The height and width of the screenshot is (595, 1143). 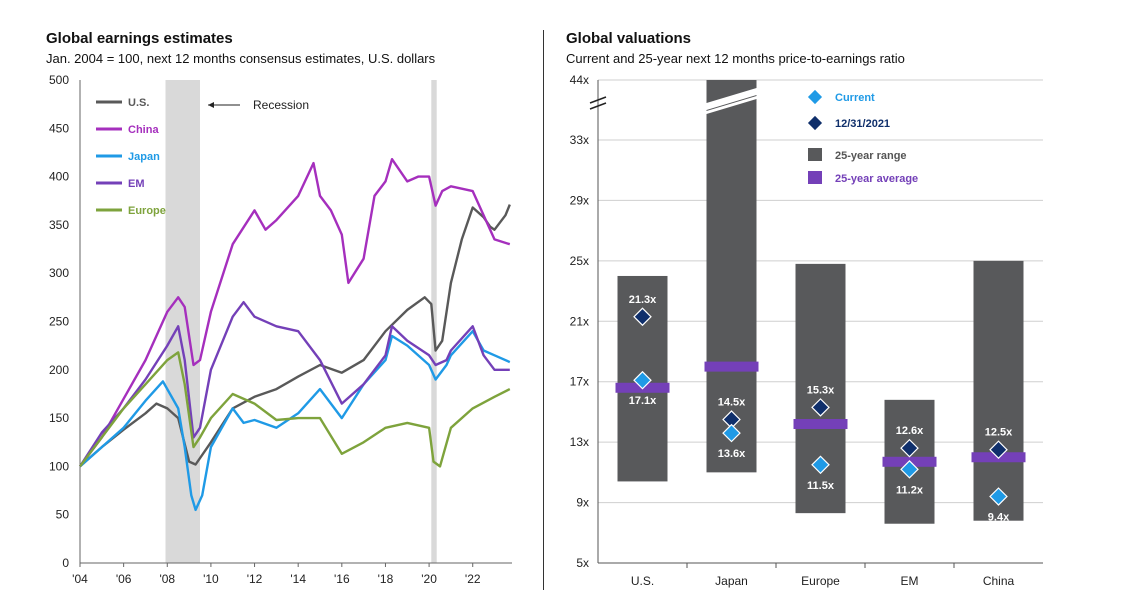 What do you see at coordinates (298, 579) in the screenshot?
I see `x-tick-label: '14` at bounding box center [298, 579].